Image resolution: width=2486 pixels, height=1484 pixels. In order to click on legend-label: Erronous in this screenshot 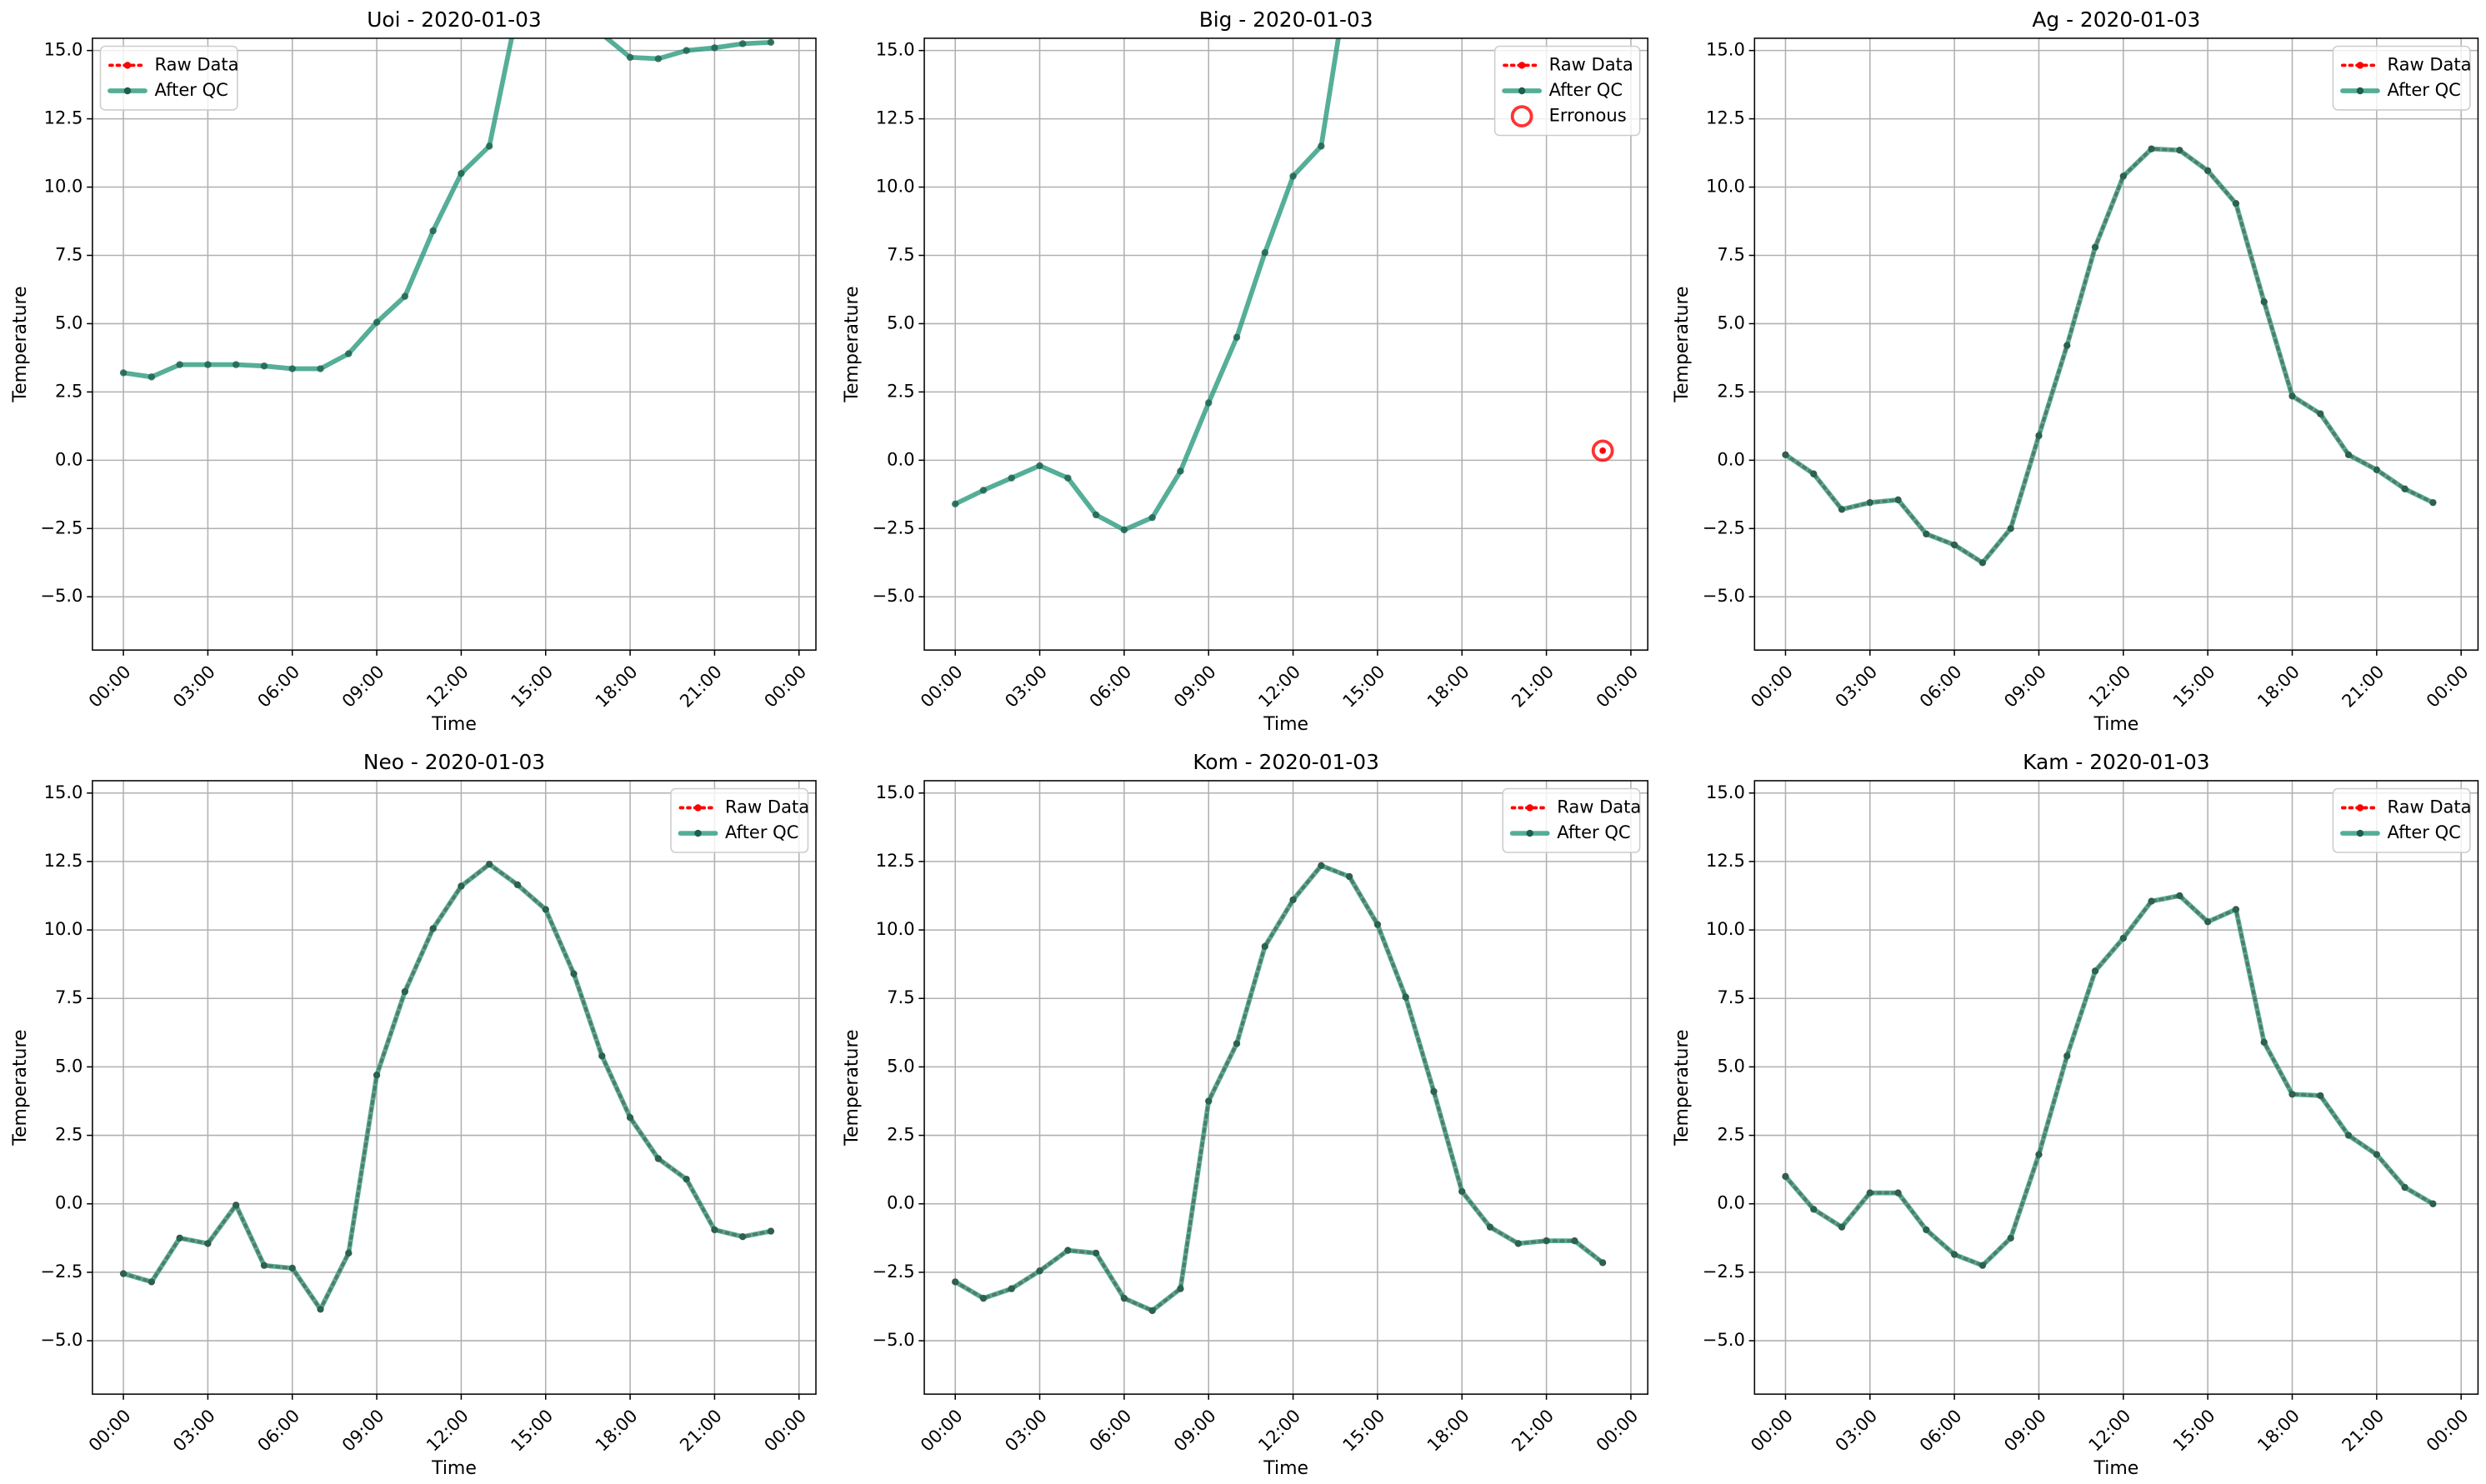, I will do `click(1588, 115)`.